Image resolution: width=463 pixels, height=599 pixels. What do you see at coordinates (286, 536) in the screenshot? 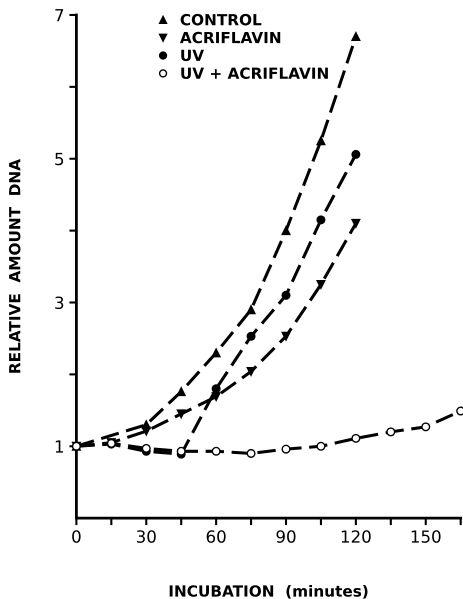
I see `x-tick-label: 90` at bounding box center [286, 536].